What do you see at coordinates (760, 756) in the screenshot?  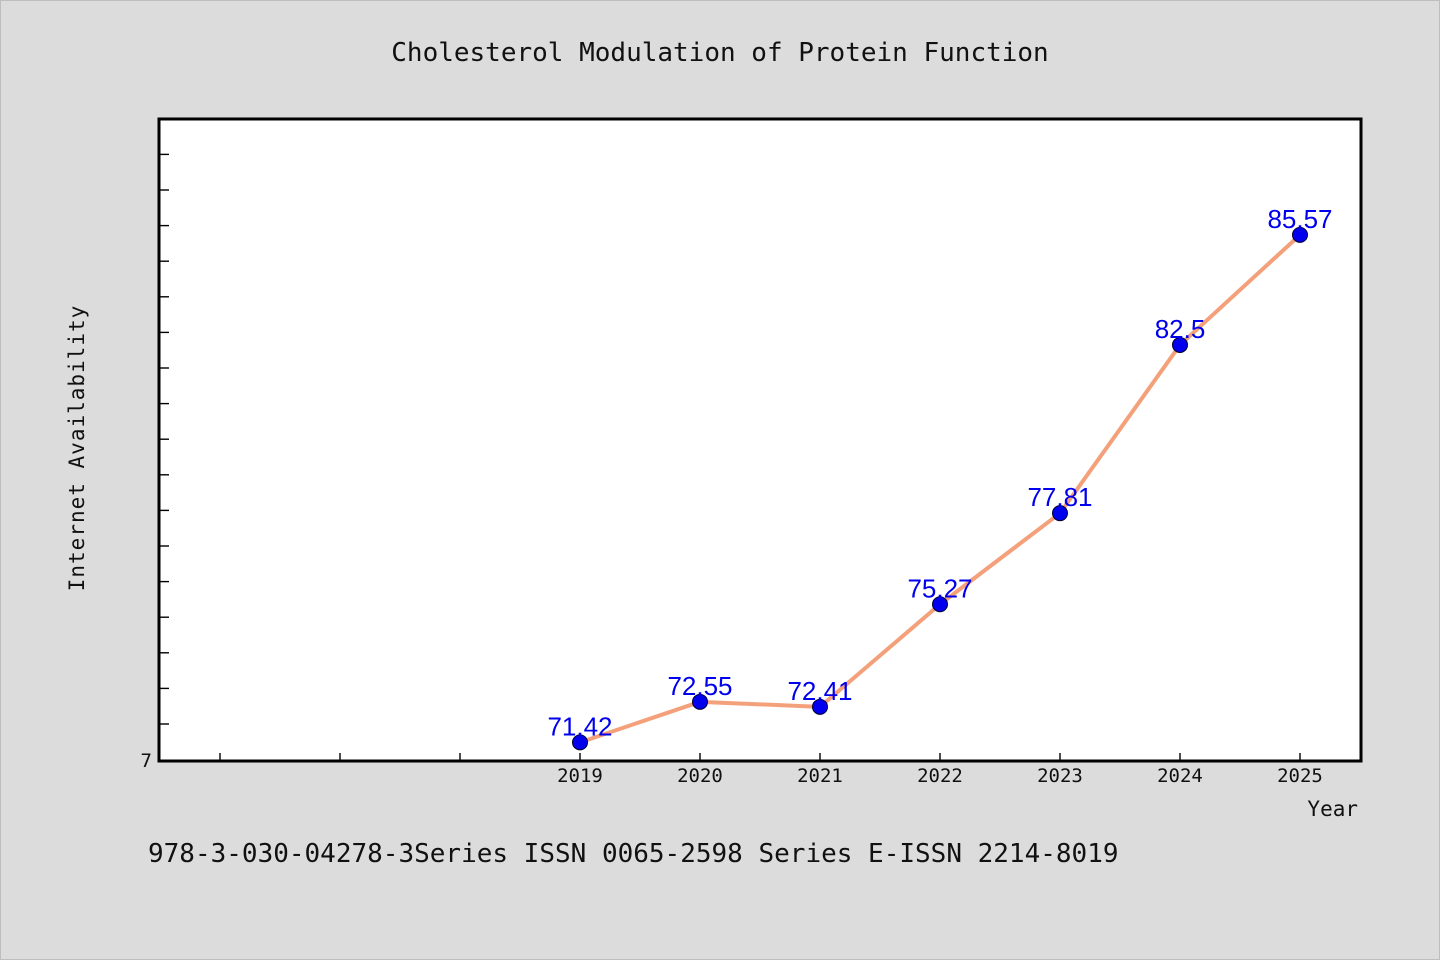 I see `x-axis-ticks` at bounding box center [760, 756].